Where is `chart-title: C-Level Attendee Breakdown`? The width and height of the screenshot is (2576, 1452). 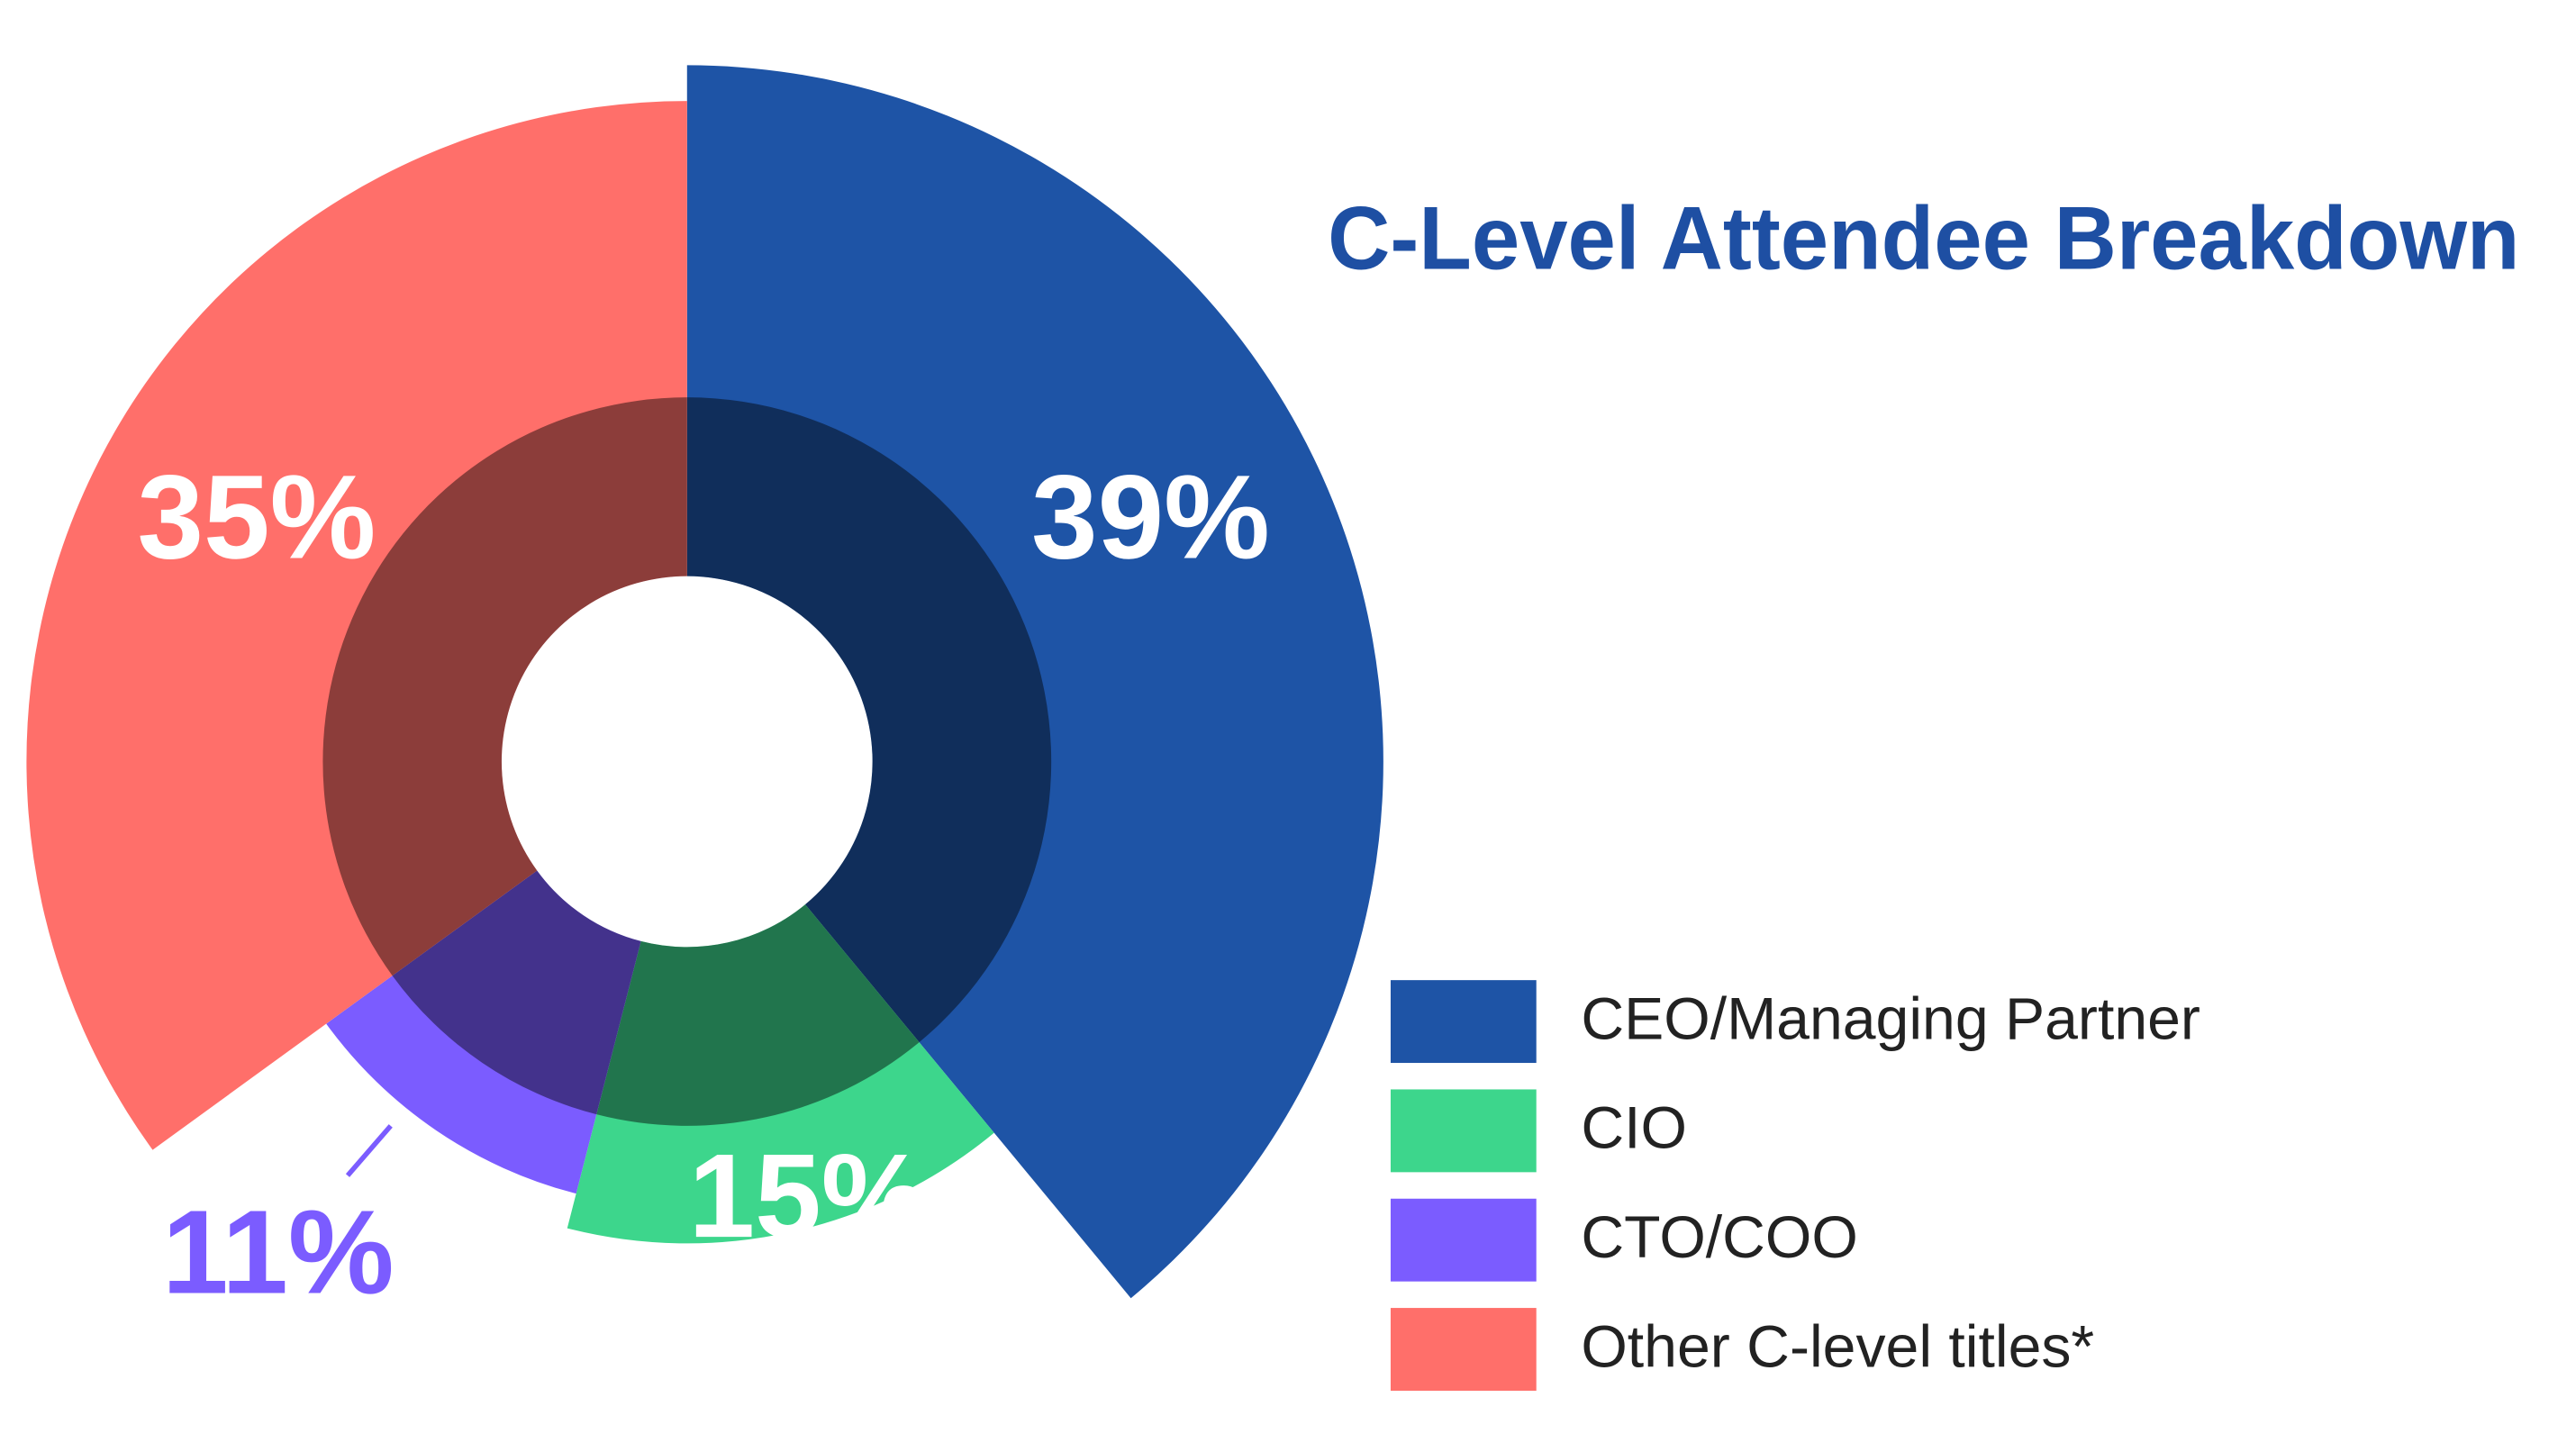 chart-title: C-Level Attendee Breakdown is located at coordinates (1923, 238).